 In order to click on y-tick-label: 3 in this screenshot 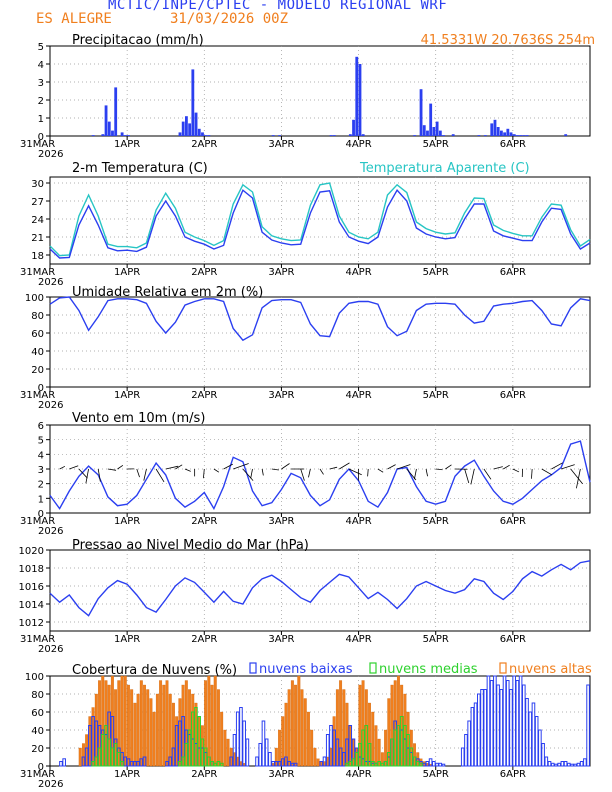, I will do `click(41, 83)`.